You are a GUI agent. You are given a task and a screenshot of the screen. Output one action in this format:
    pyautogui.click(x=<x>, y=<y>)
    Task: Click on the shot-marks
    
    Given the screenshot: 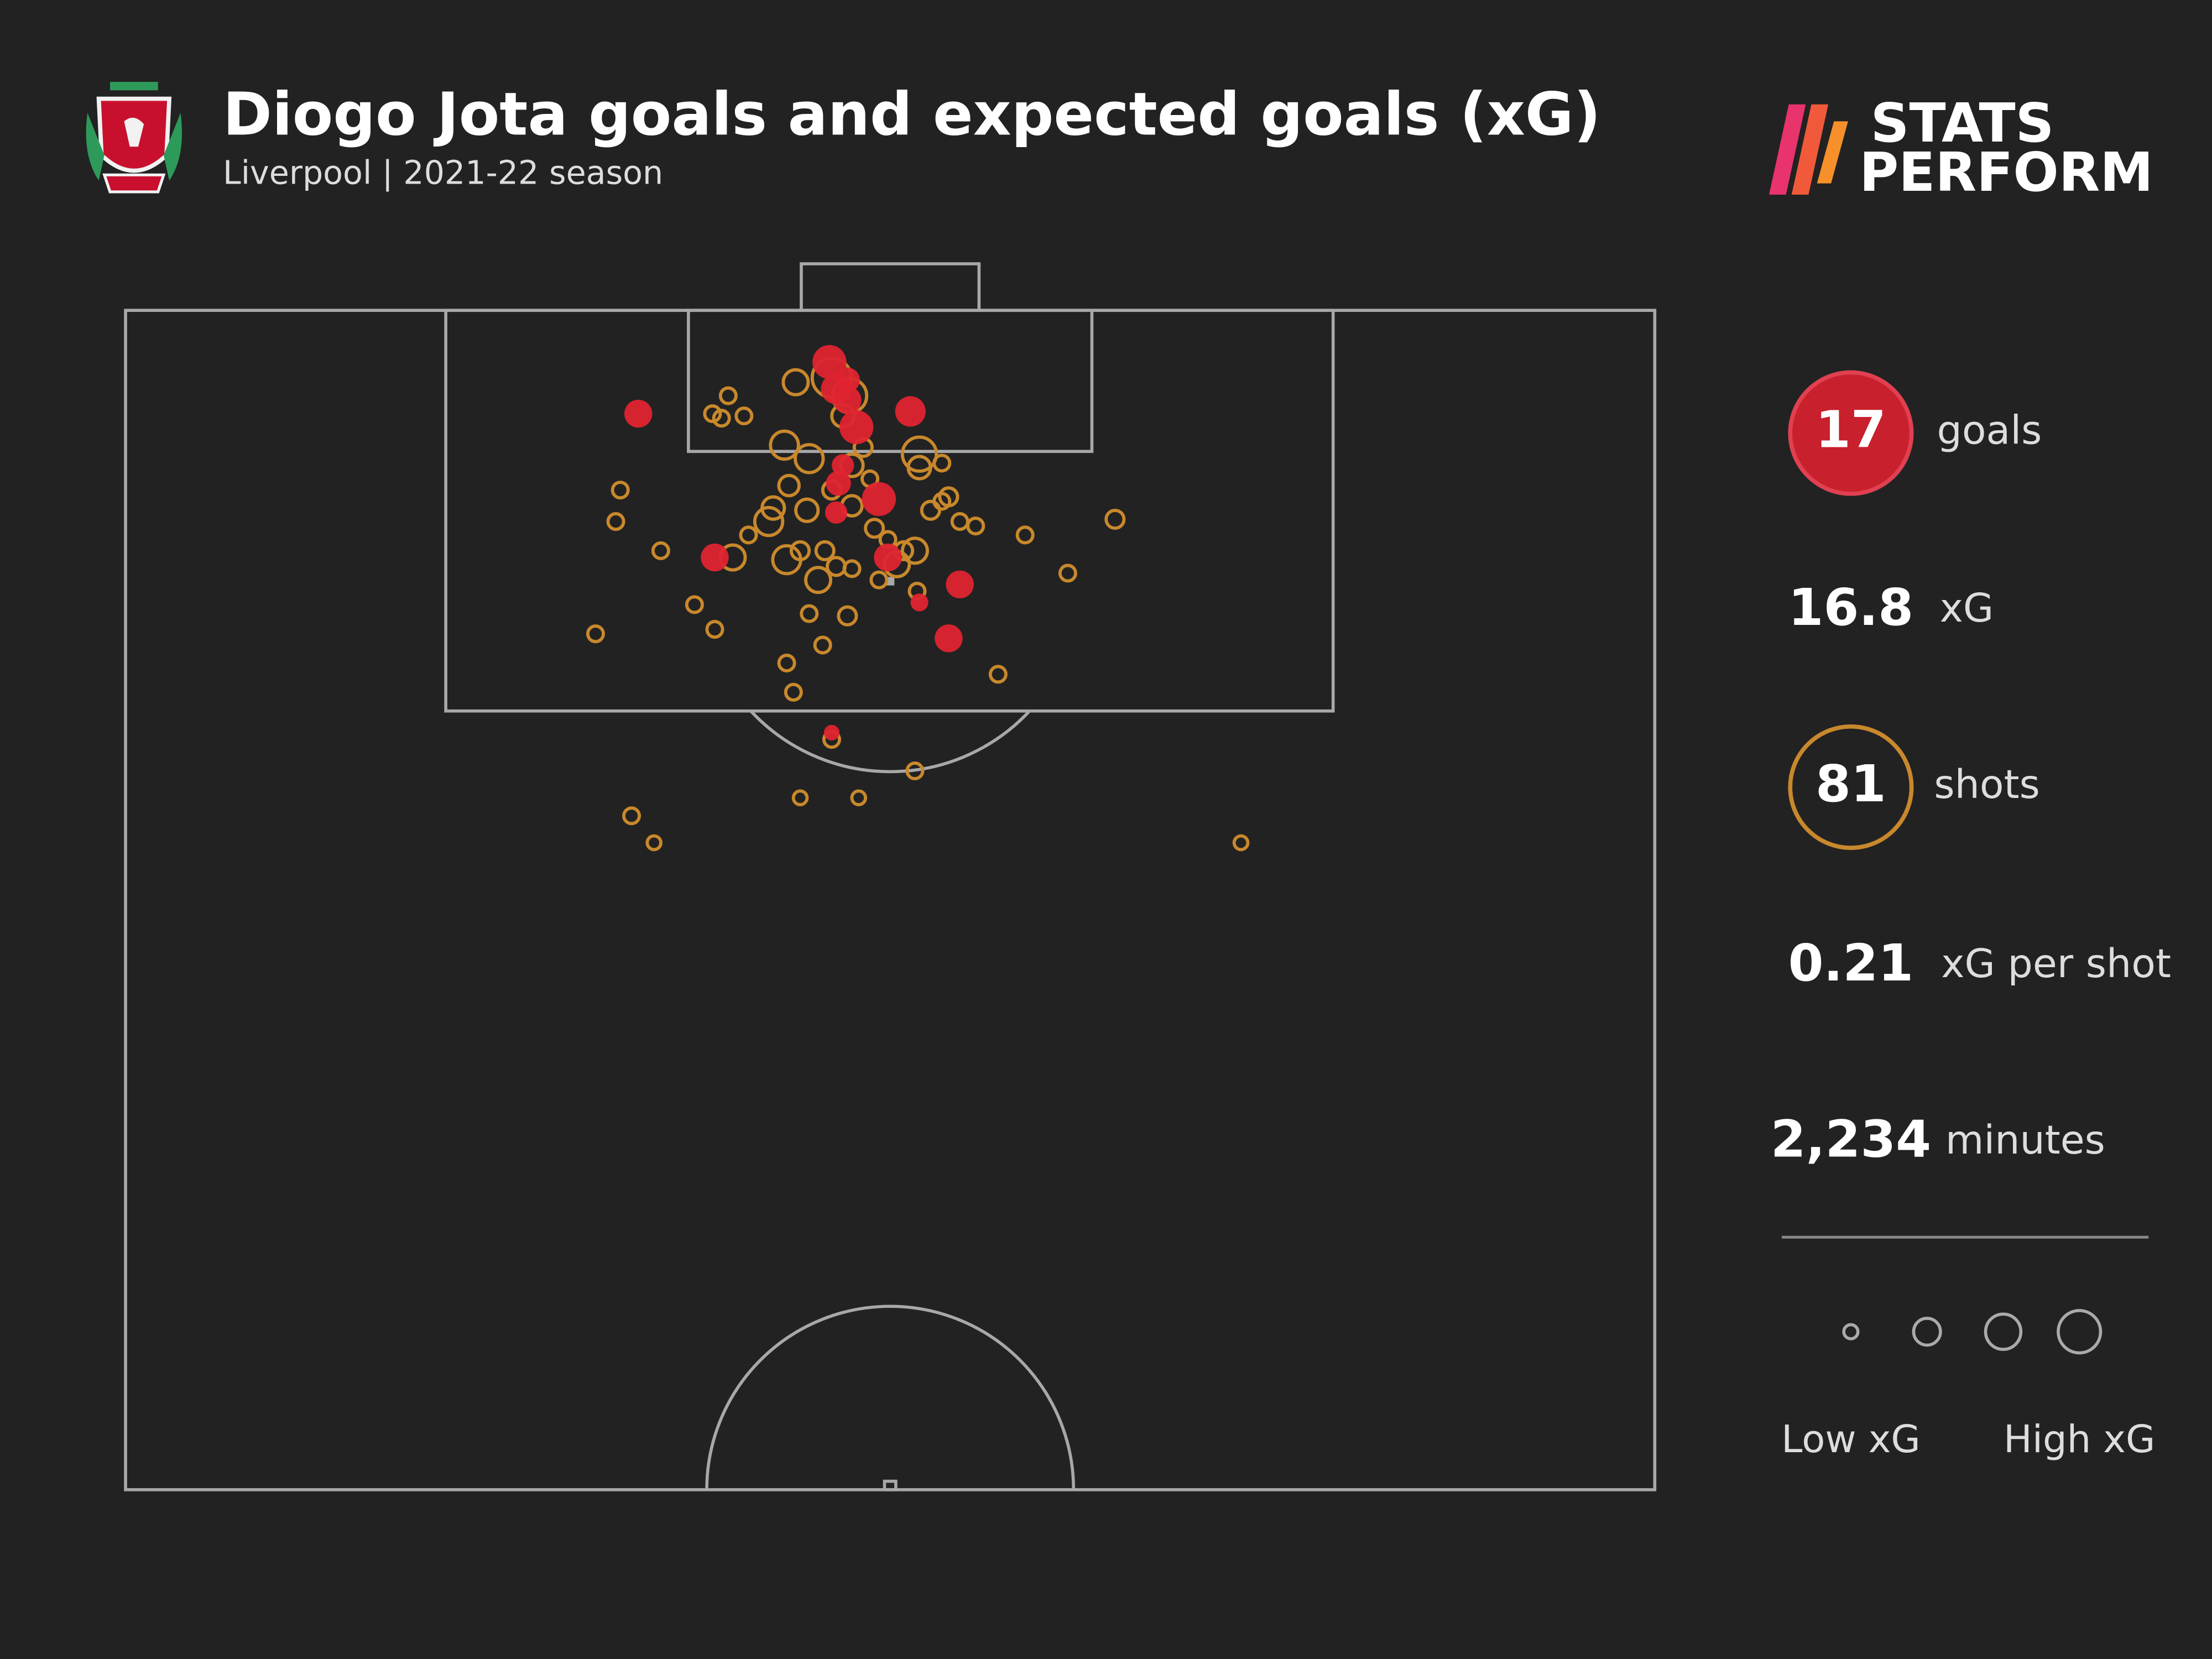 What is the action you would take?
    pyautogui.click(x=918, y=598)
    